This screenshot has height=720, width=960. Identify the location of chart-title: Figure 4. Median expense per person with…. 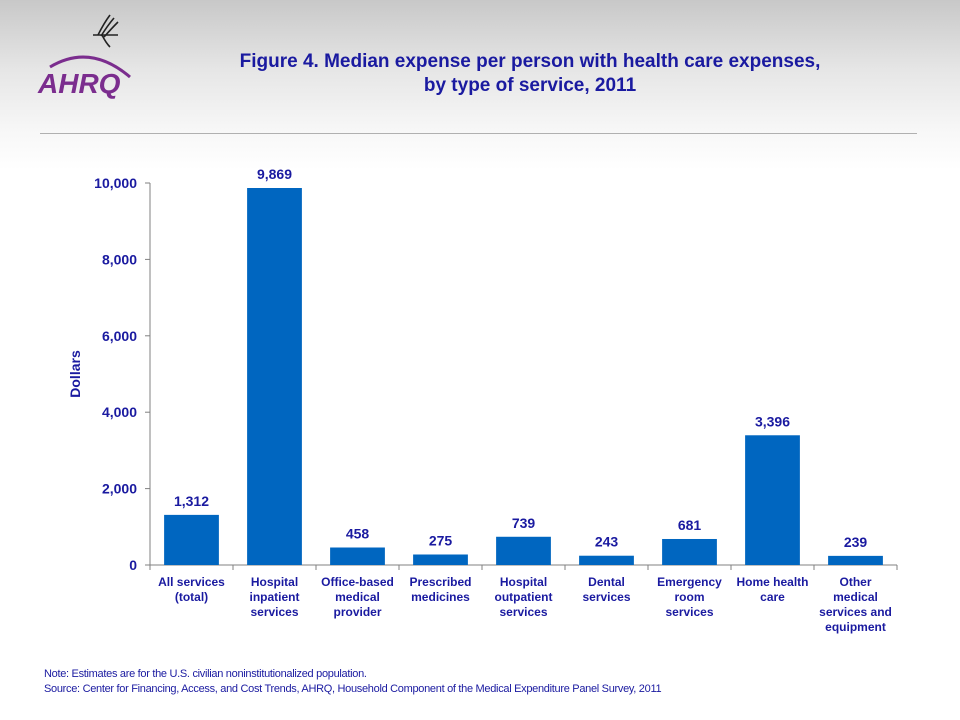
(530, 74).